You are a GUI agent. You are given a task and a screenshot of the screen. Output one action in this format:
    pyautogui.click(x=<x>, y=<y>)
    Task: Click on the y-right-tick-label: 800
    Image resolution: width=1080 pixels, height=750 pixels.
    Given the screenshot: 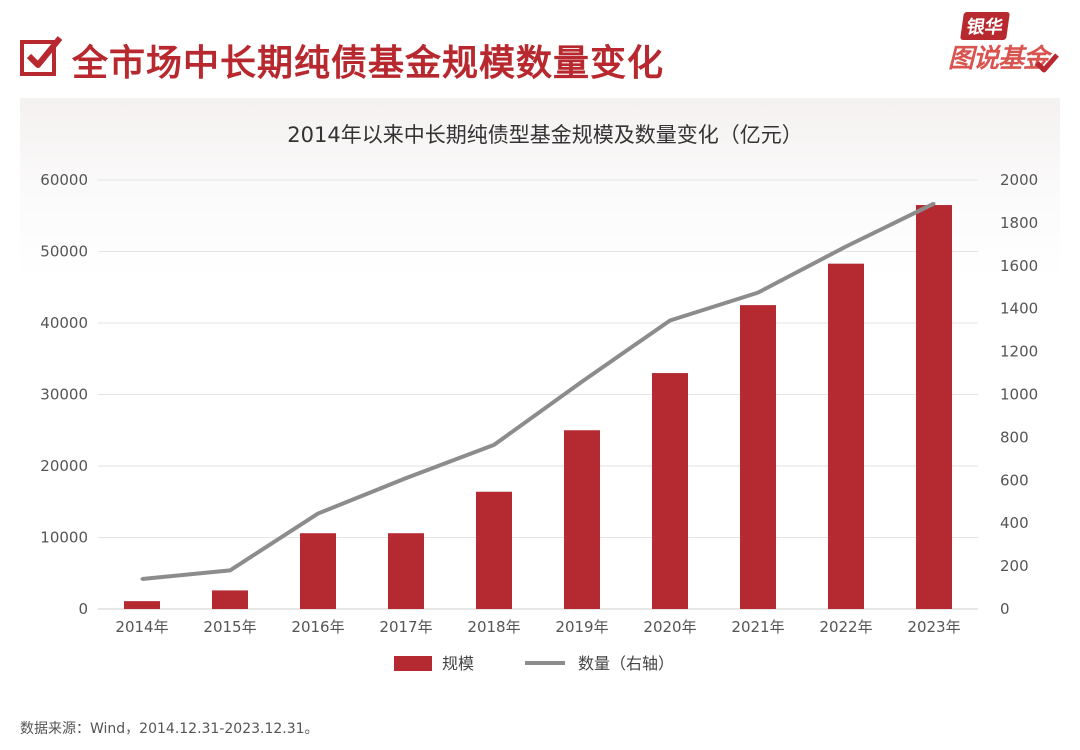 What is the action you would take?
    pyautogui.click(x=1014, y=437)
    